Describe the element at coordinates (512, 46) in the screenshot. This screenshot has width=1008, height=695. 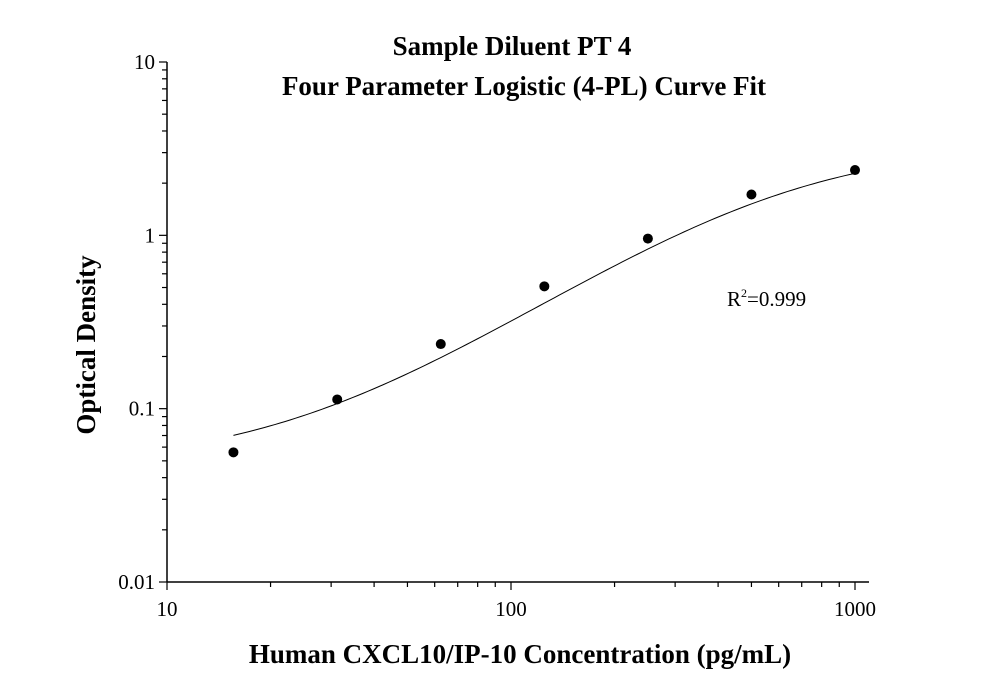
I see `chart-title: Sample Diluent PT 4` at that location.